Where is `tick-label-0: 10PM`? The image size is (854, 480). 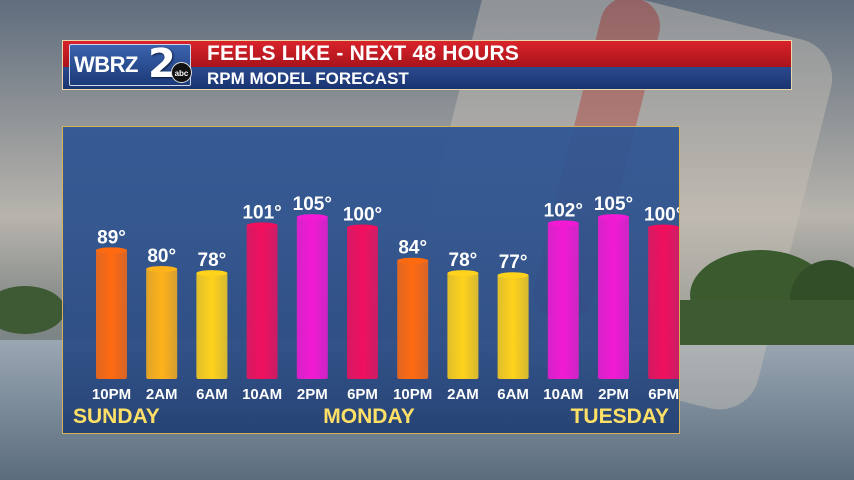
tick-label-0: 10PM is located at coordinates (111, 394).